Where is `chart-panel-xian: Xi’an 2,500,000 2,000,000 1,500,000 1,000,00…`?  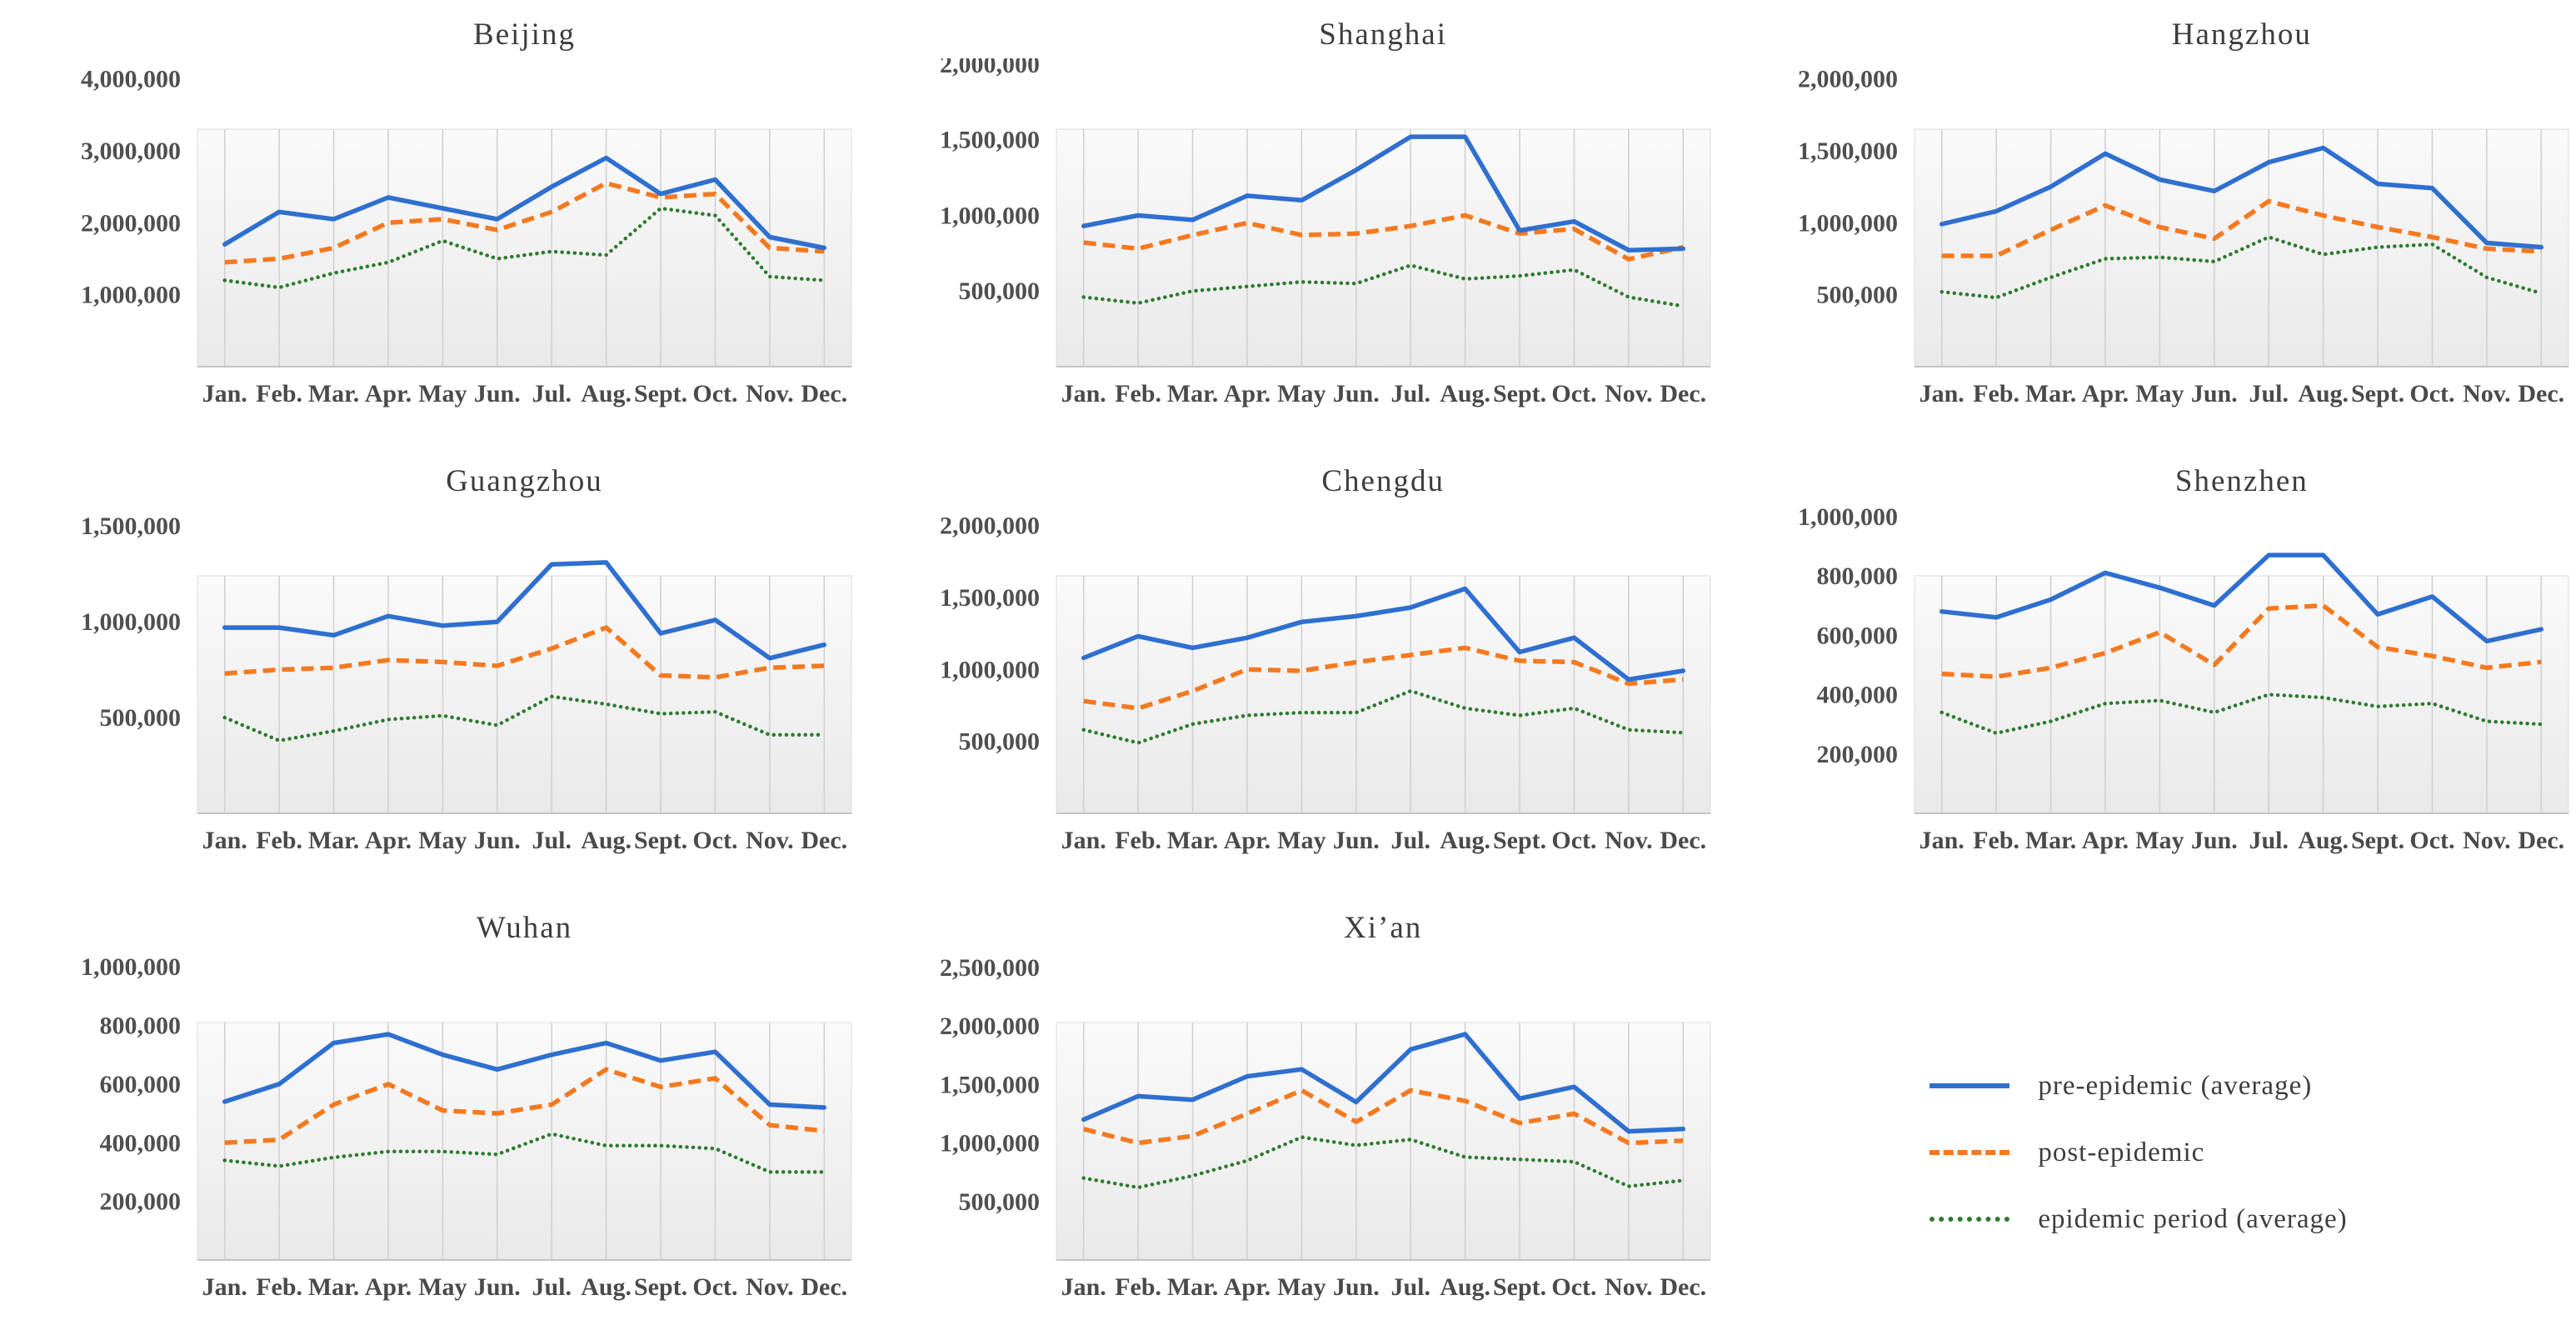 chart-panel-xian: Xi’an 2,500,000 2,000,000 1,500,000 1,000,00… is located at coordinates (1288, 1116).